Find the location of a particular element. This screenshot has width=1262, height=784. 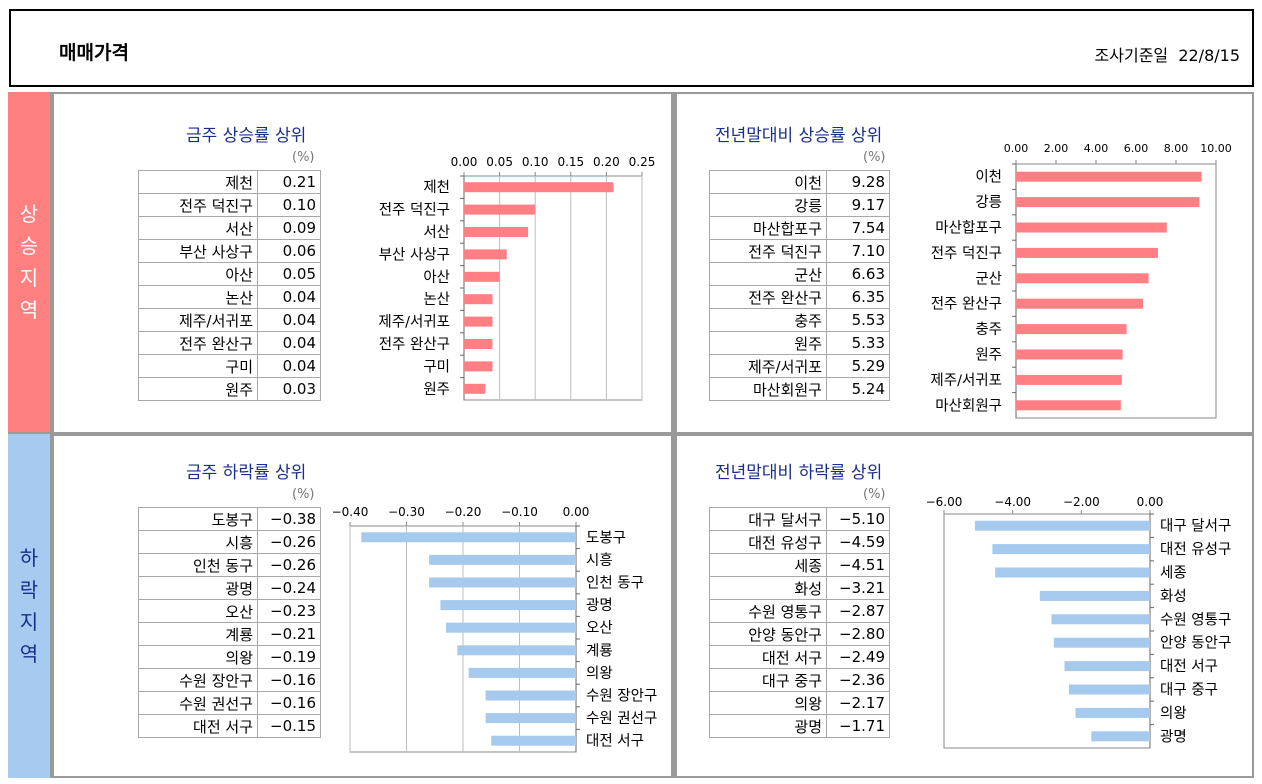

change-value: −0.15 is located at coordinates (289, 726).